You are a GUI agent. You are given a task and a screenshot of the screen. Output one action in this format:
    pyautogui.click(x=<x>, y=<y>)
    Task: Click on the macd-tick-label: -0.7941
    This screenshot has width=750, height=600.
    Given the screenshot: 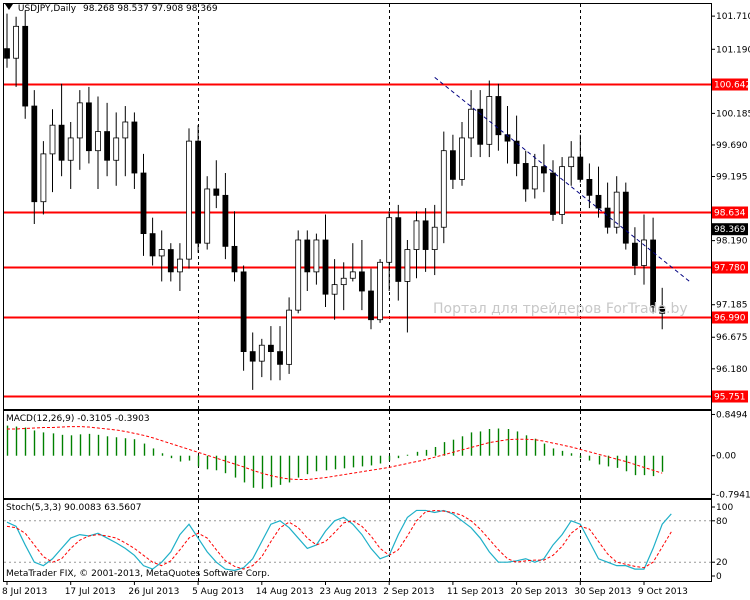 What is the action you would take?
    pyautogui.click(x=733, y=495)
    